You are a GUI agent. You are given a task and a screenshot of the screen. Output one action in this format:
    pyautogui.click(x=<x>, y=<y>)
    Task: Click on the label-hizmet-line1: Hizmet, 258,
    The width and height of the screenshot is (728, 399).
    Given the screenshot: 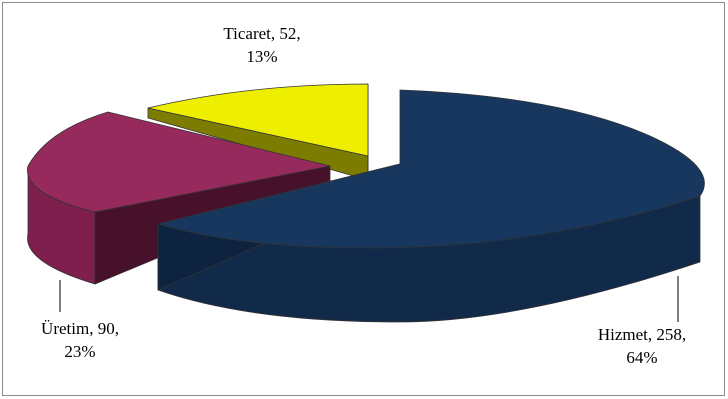 What is the action you would take?
    pyautogui.click(x=642, y=334)
    